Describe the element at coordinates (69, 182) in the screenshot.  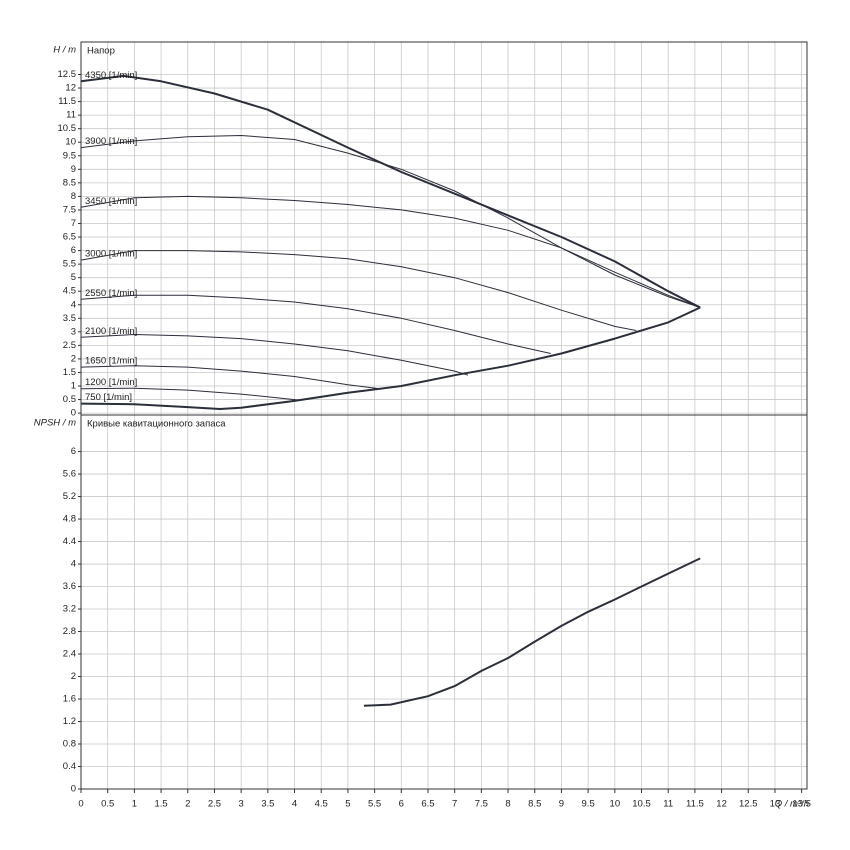
I see `y-tick-label: 8.5` at that location.